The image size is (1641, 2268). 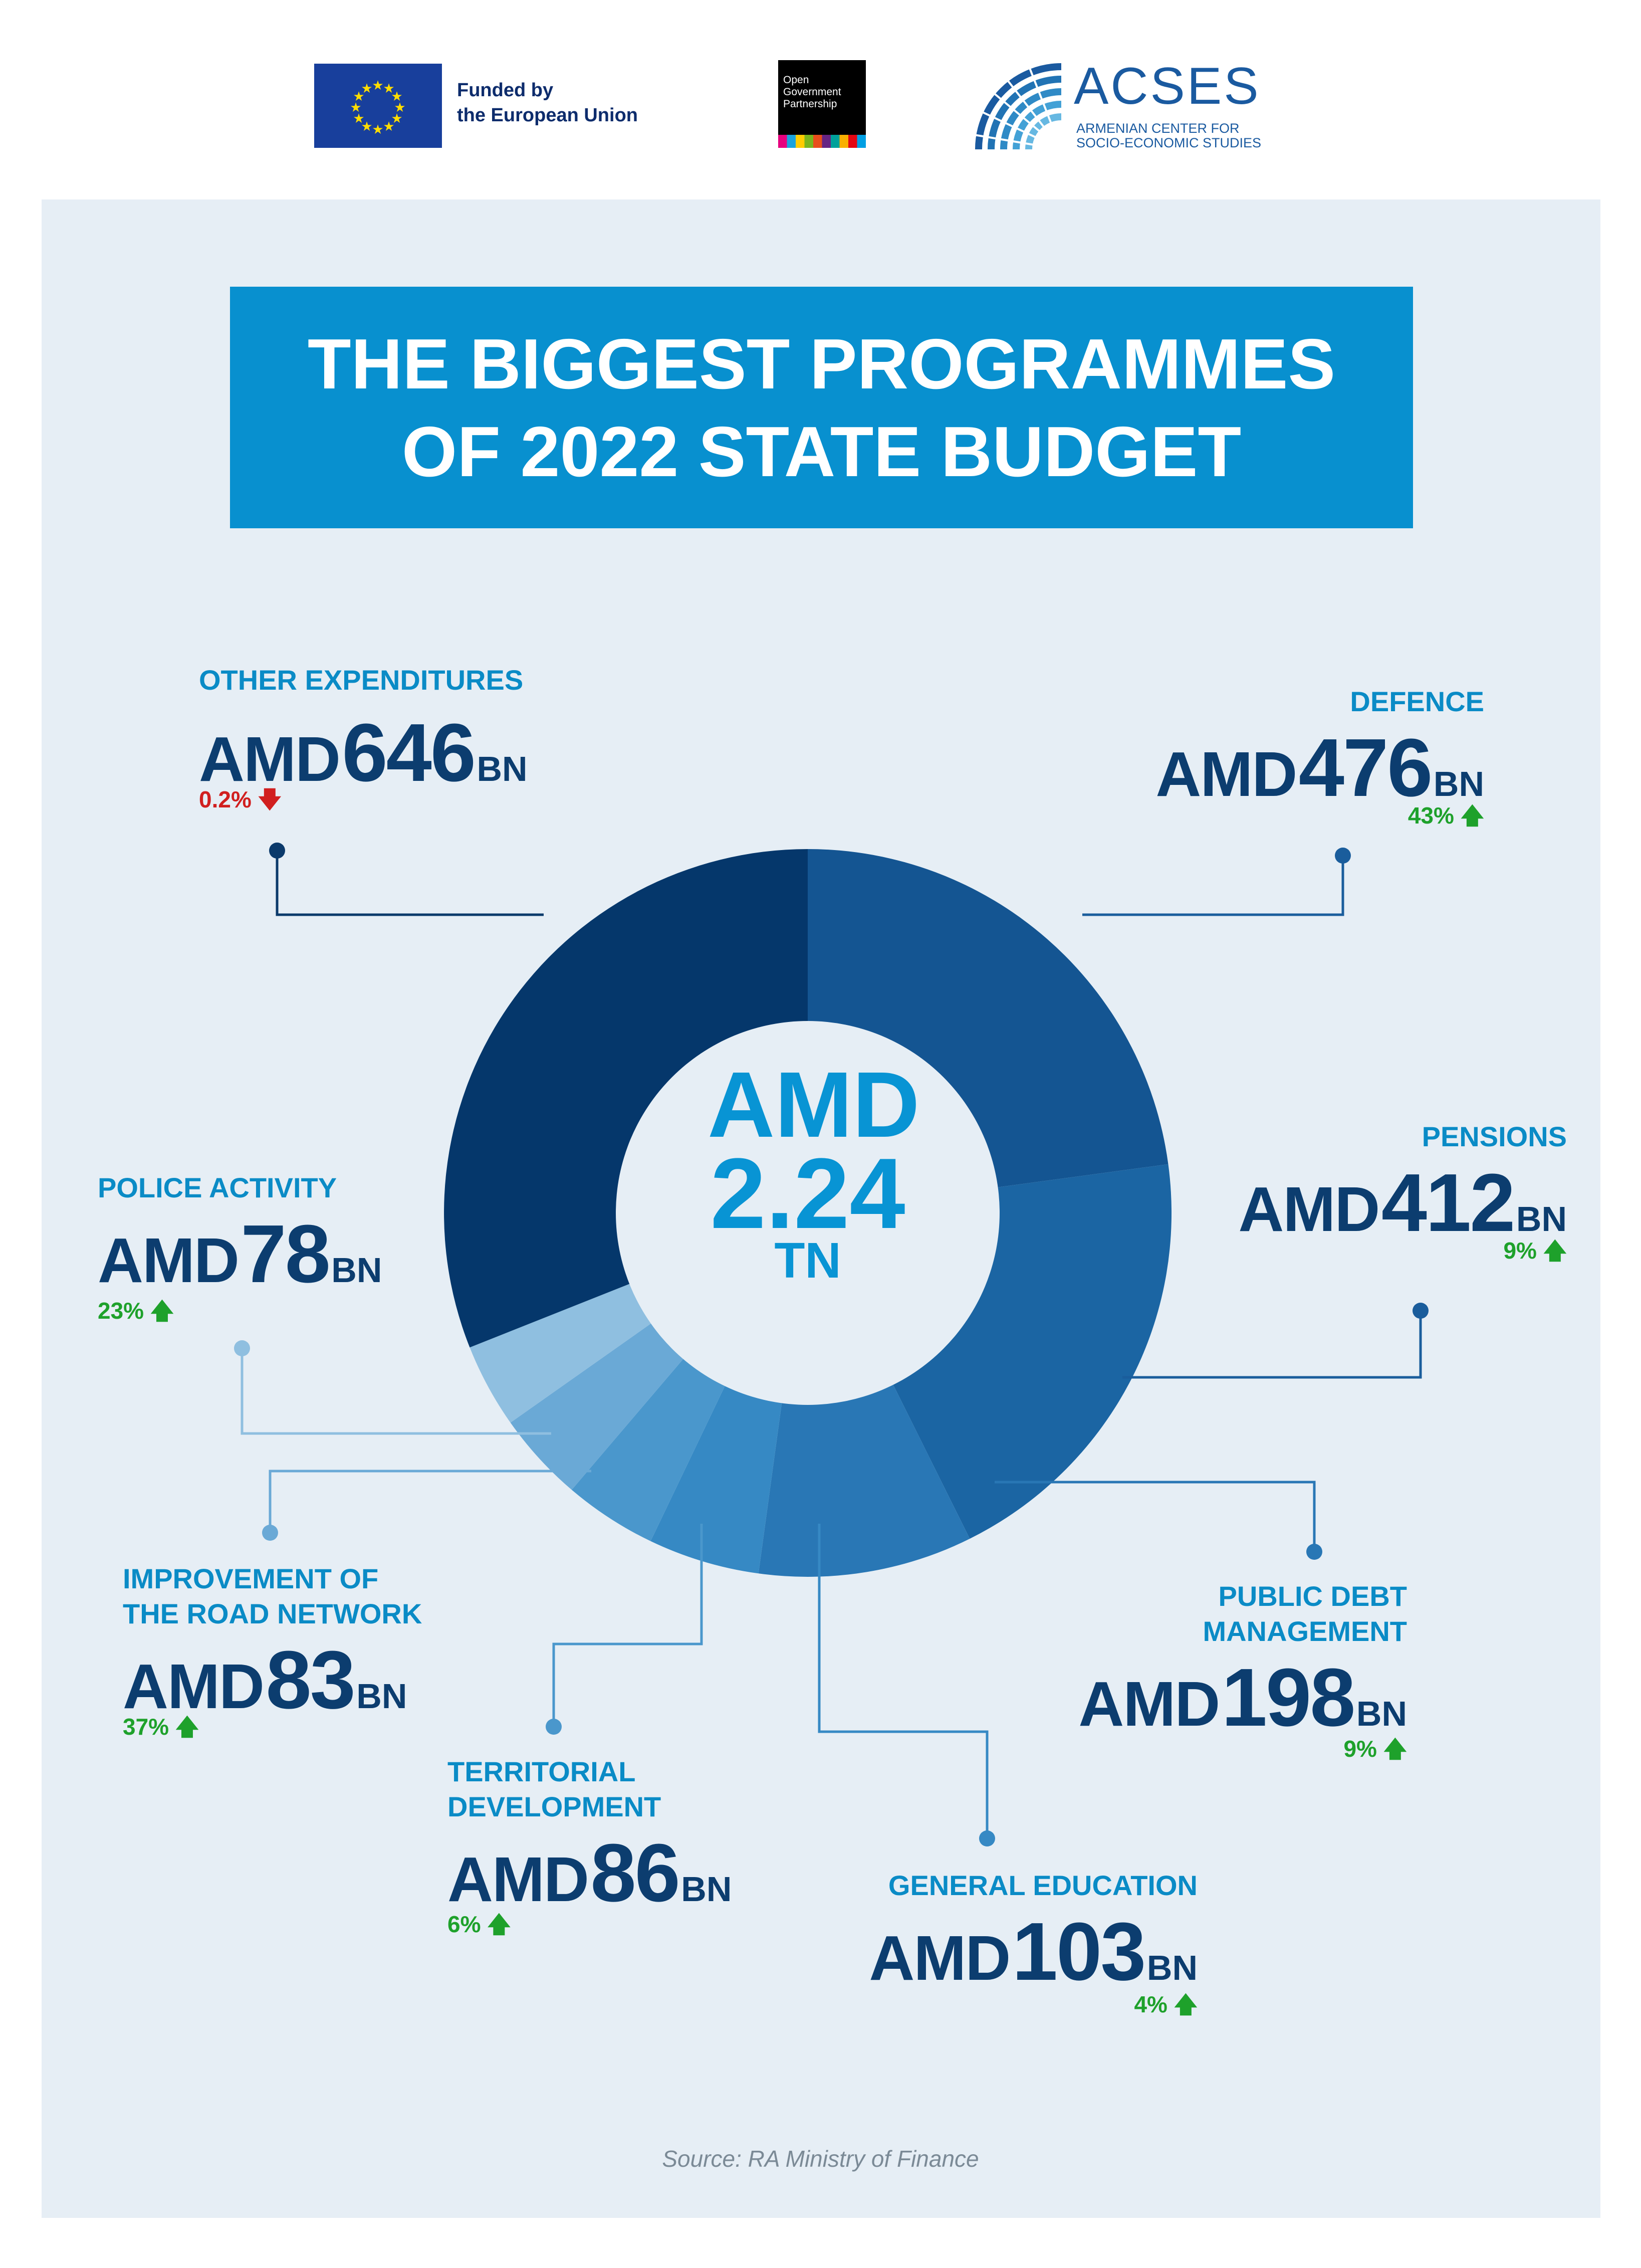 What do you see at coordinates (1043, 1886) in the screenshot?
I see `label-education-title: GENERAL EDUCATION` at bounding box center [1043, 1886].